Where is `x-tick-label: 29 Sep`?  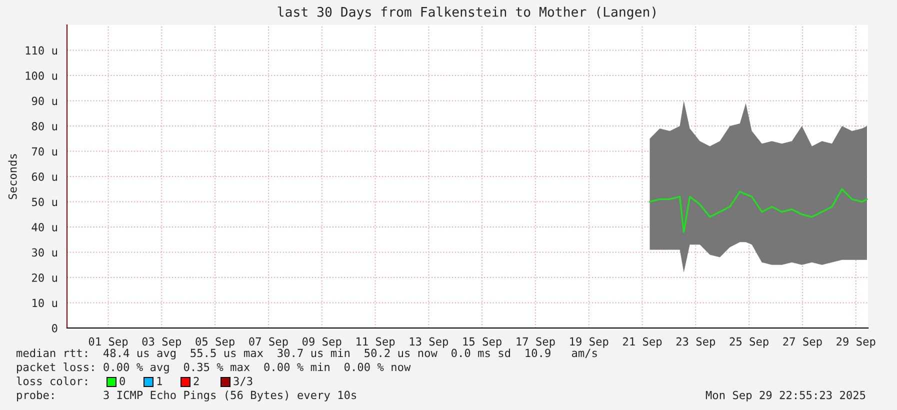 x-tick-label: 29 Sep is located at coordinates (856, 342).